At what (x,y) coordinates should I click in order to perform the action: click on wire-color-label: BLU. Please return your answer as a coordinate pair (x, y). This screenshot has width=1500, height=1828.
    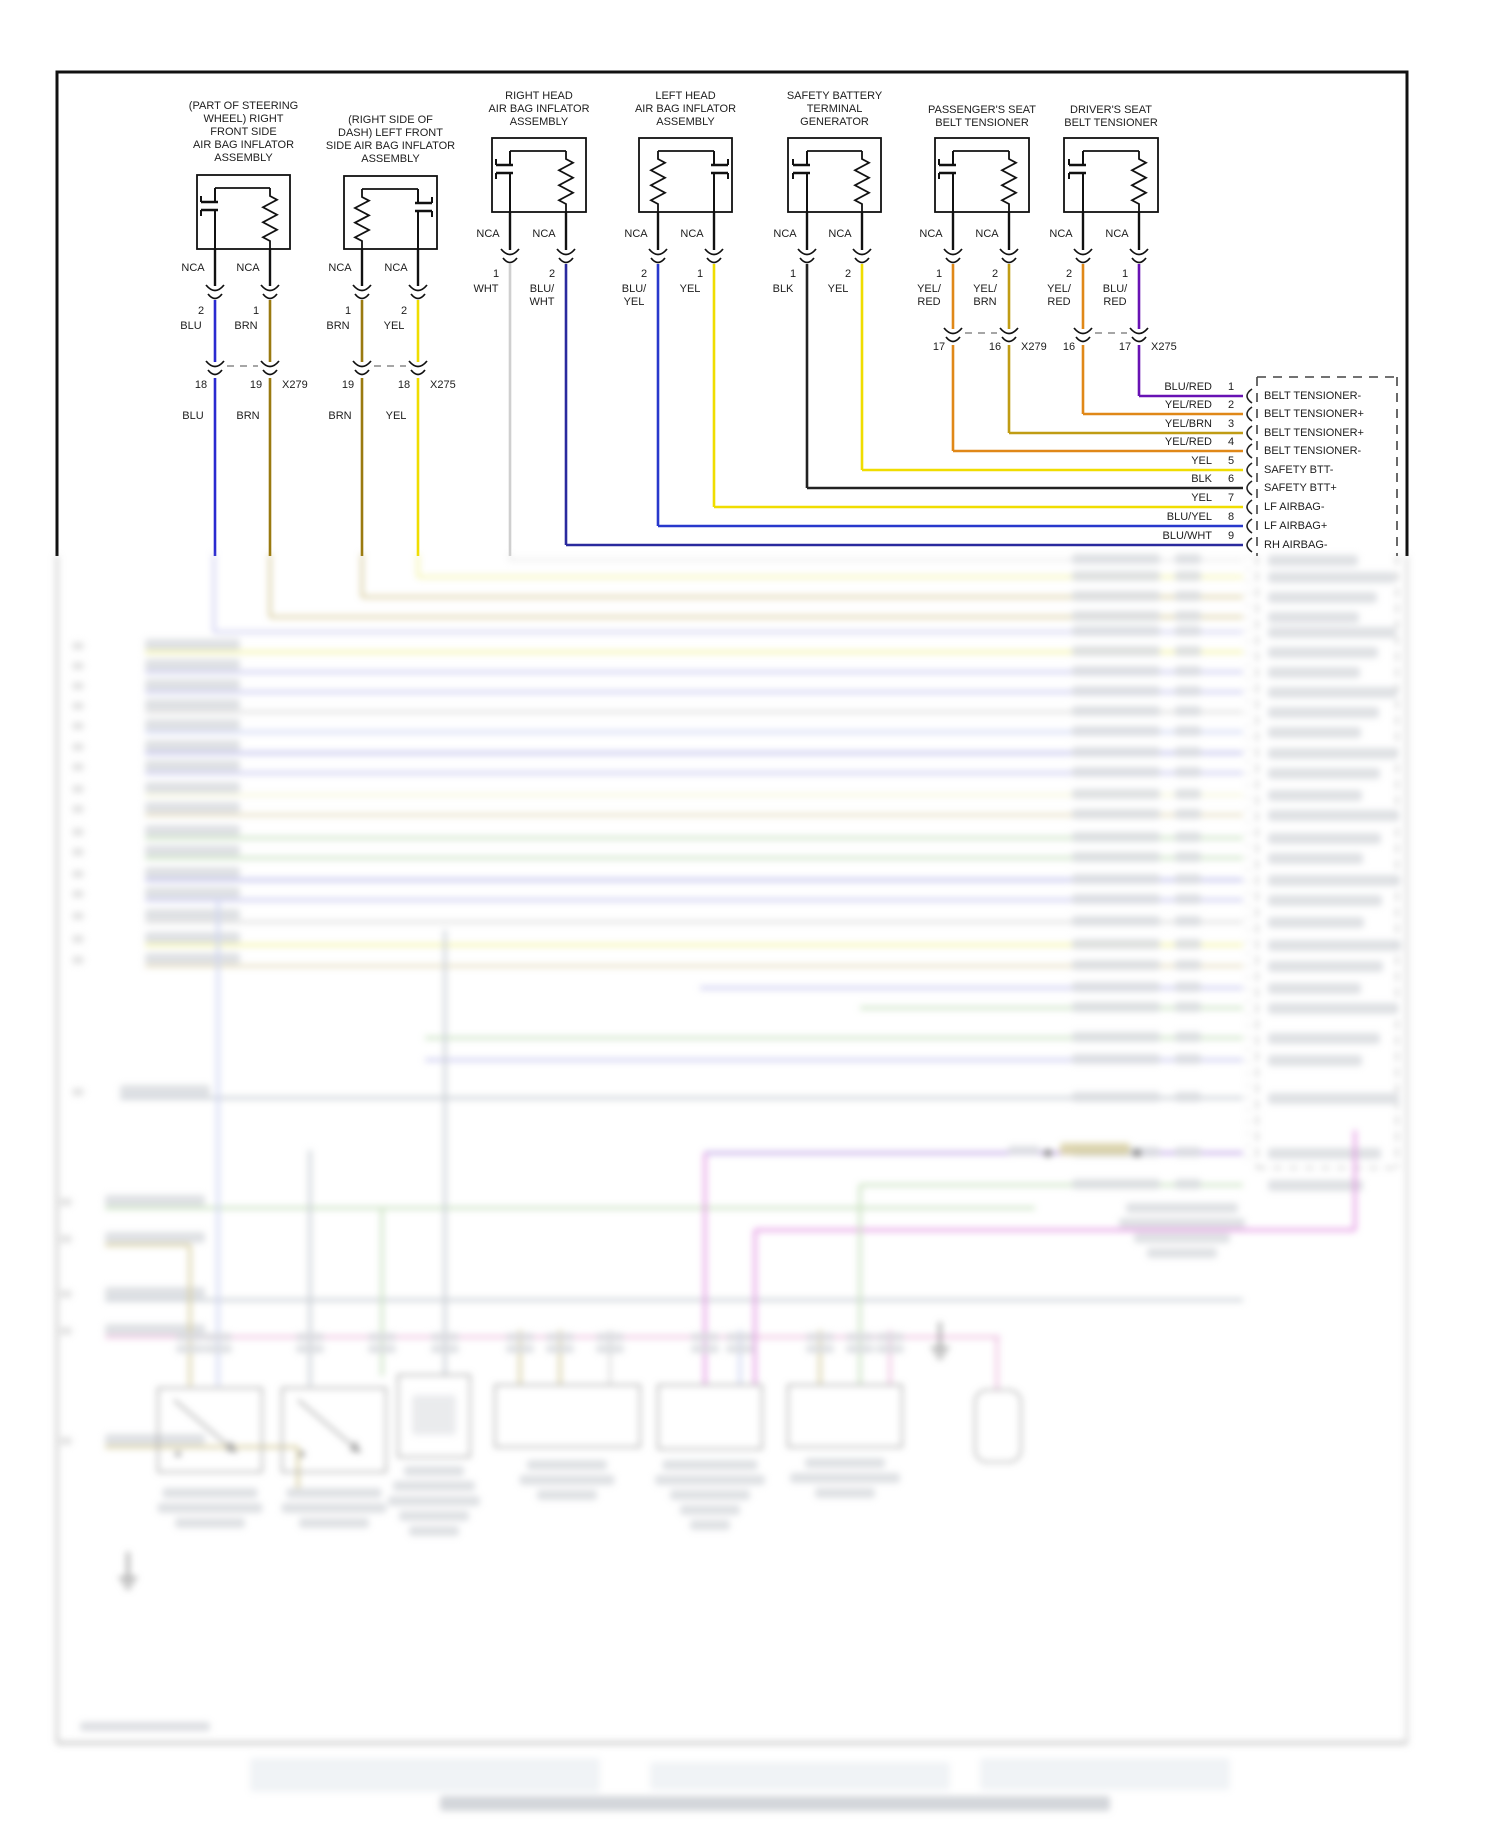
    Looking at the image, I should click on (191, 326).